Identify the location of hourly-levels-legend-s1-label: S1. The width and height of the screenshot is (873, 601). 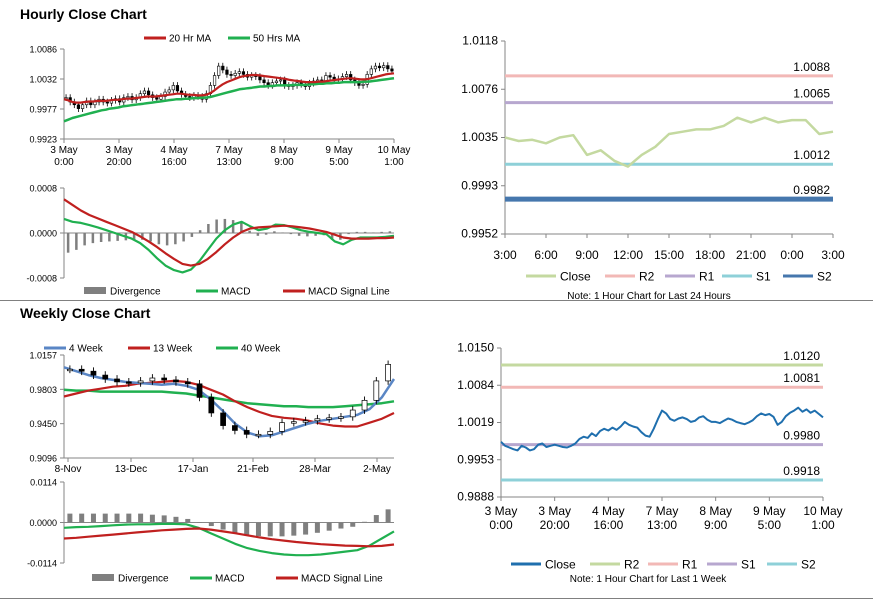
(763, 277).